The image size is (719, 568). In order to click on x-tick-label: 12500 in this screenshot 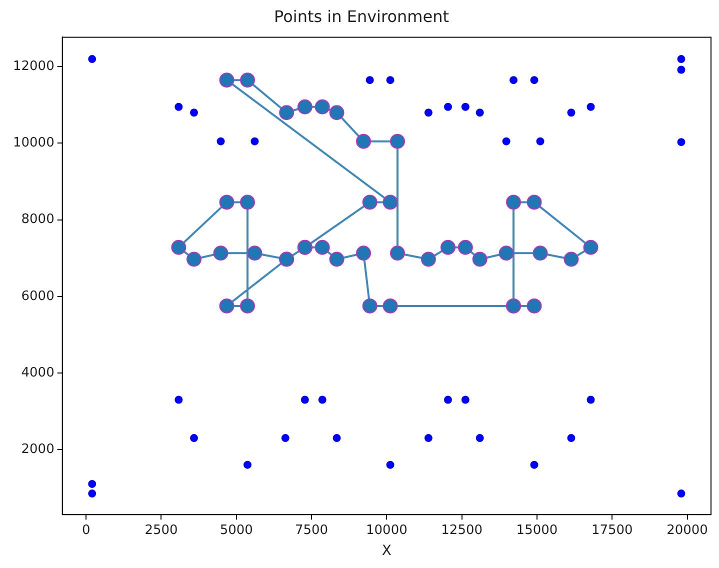, I will do `click(461, 530)`.